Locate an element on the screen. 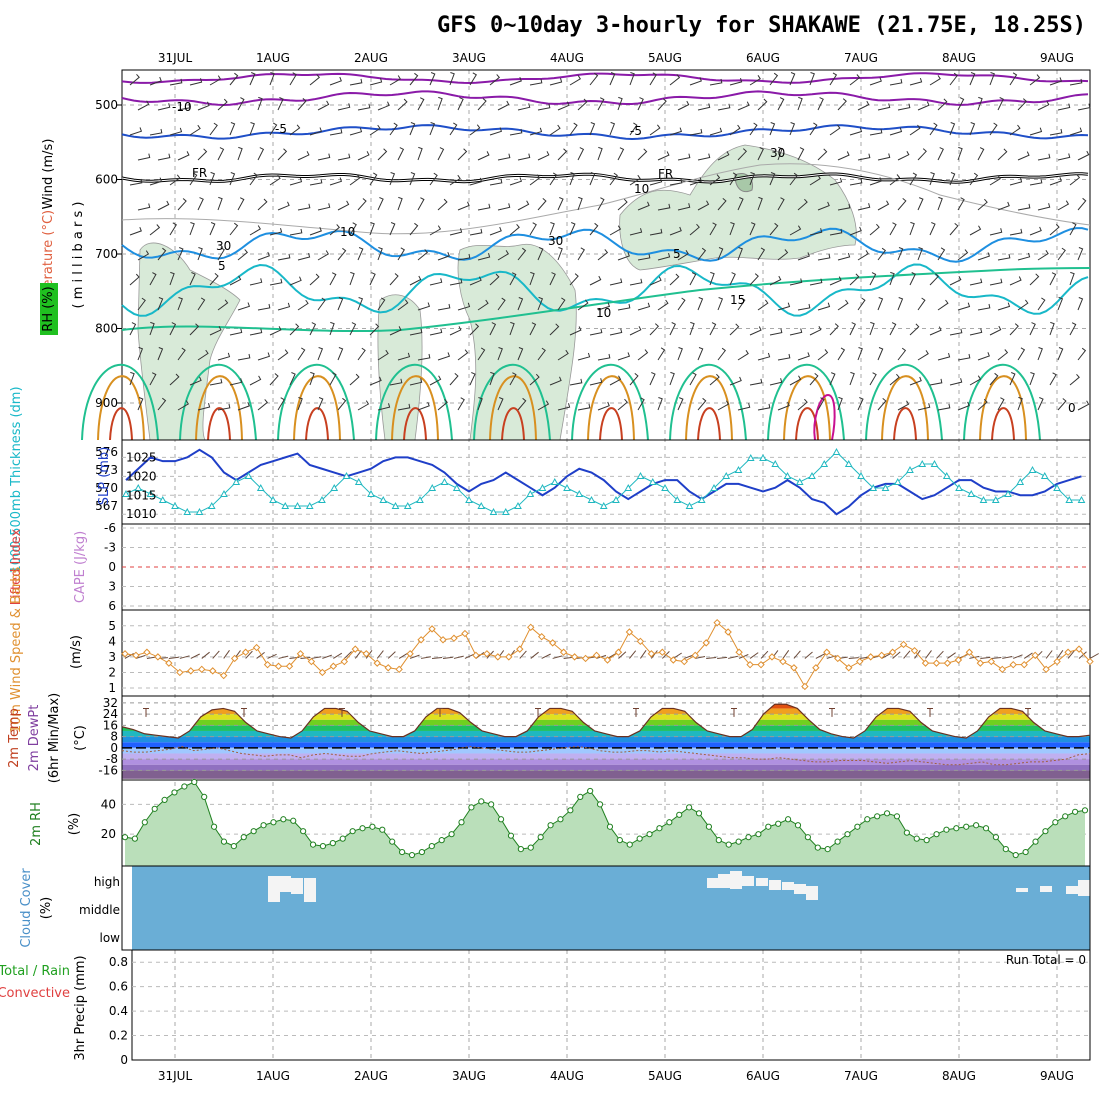 The height and width of the screenshot is (1100, 1100). wind-tick-label: 4 is located at coordinates (112, 641).